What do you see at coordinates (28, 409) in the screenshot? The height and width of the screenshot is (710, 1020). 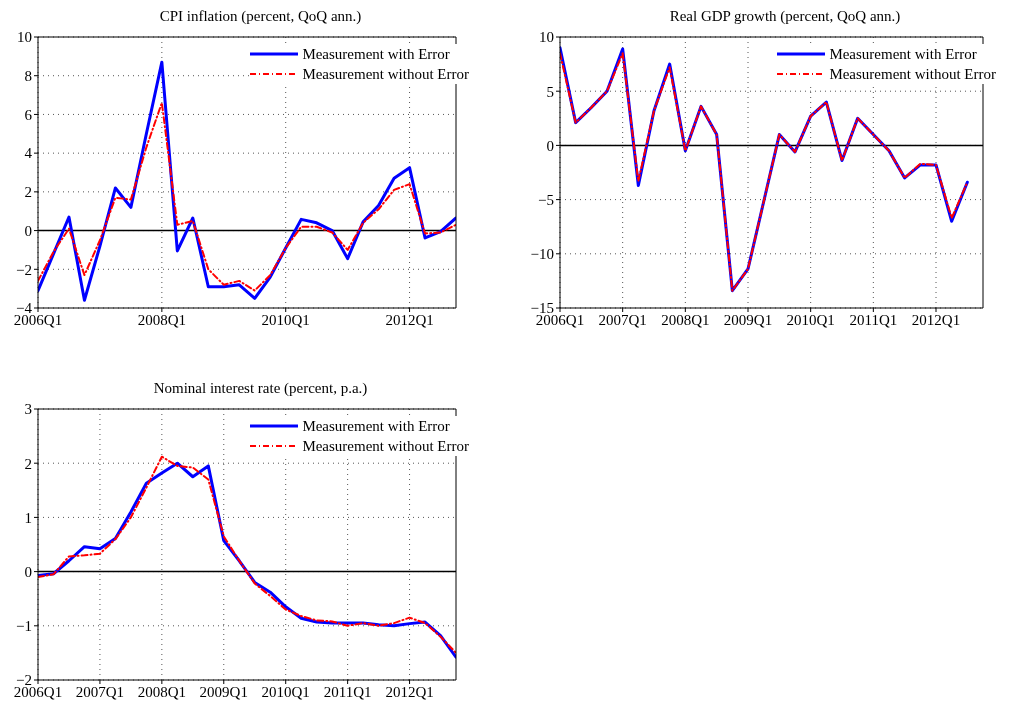 I see `y-tick-label: 3` at bounding box center [28, 409].